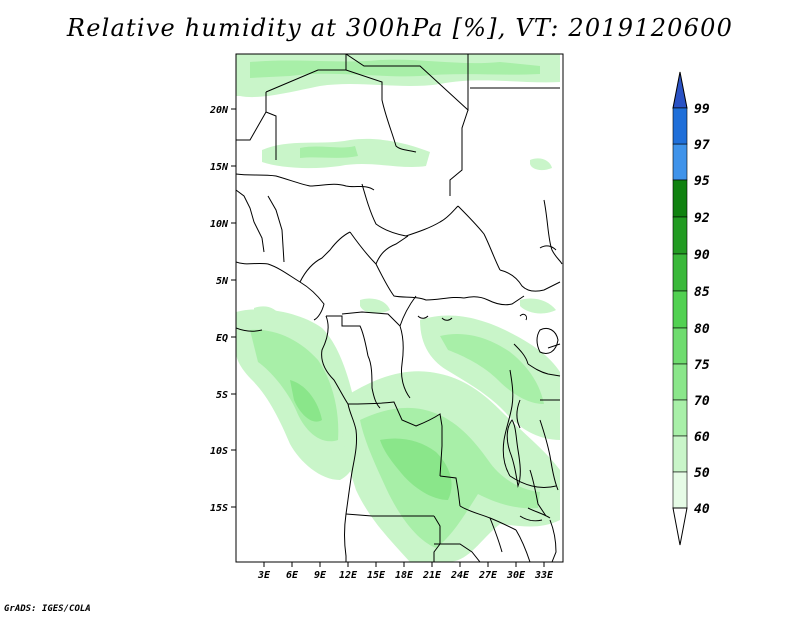 This screenshot has height=618, width=800. Describe the element at coordinates (702, 255) in the screenshot. I see `colorbar-level-label: 90` at that location.